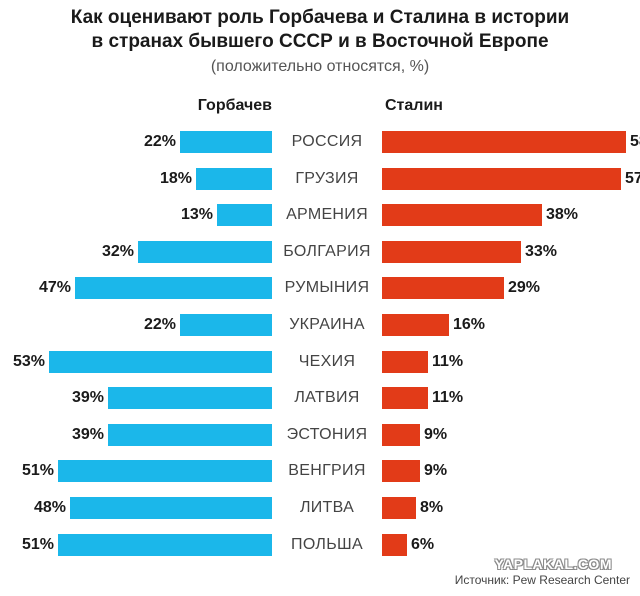  I want to click on value-label-stalin: 57%, so click(632, 178).